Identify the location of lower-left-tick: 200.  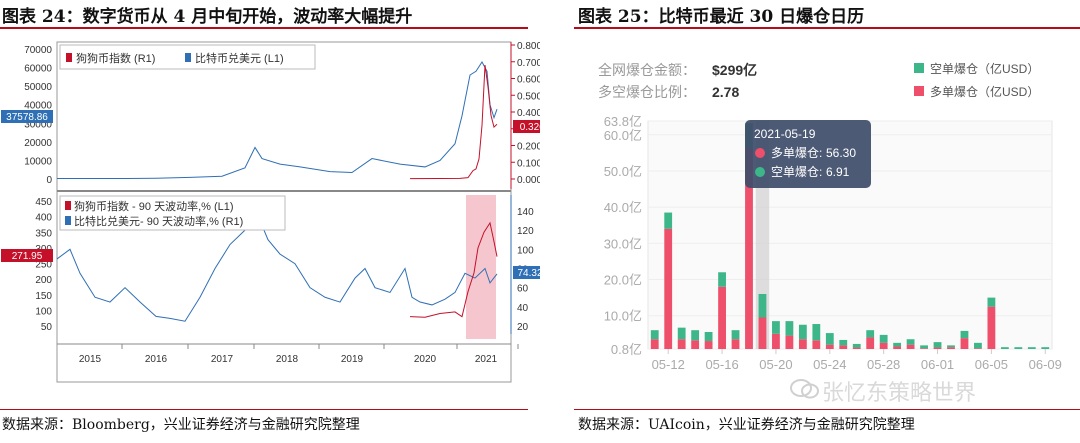
(43, 280).